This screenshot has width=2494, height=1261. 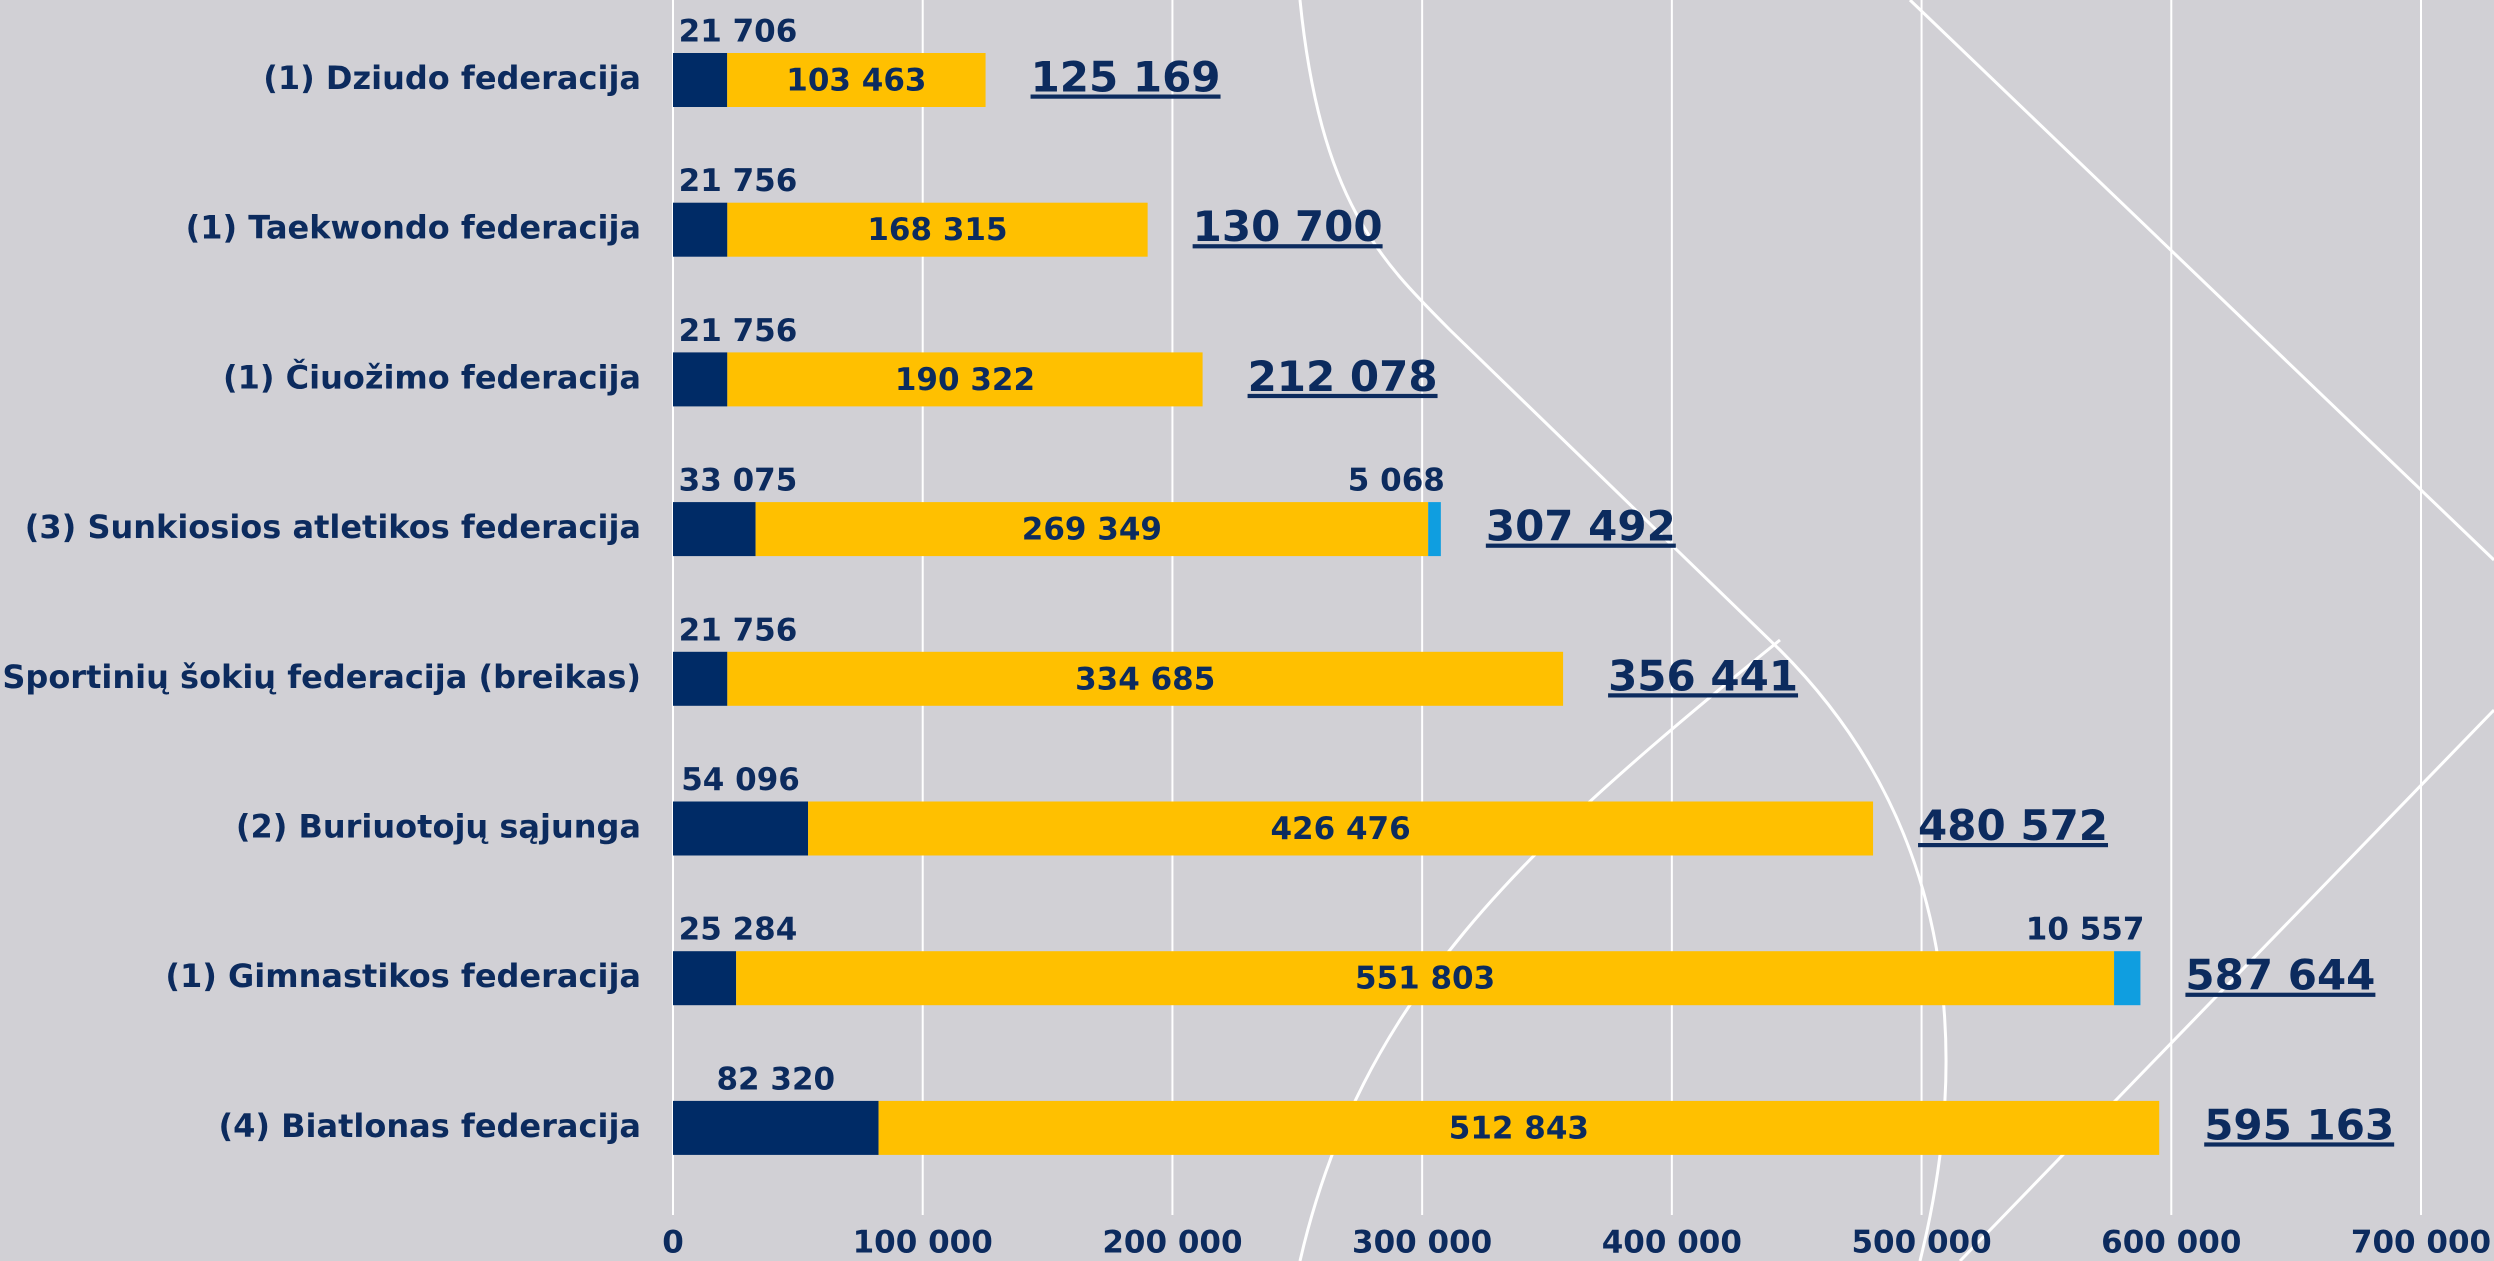 I want to click on total-label: 595 163, so click(x=2299, y=1124).